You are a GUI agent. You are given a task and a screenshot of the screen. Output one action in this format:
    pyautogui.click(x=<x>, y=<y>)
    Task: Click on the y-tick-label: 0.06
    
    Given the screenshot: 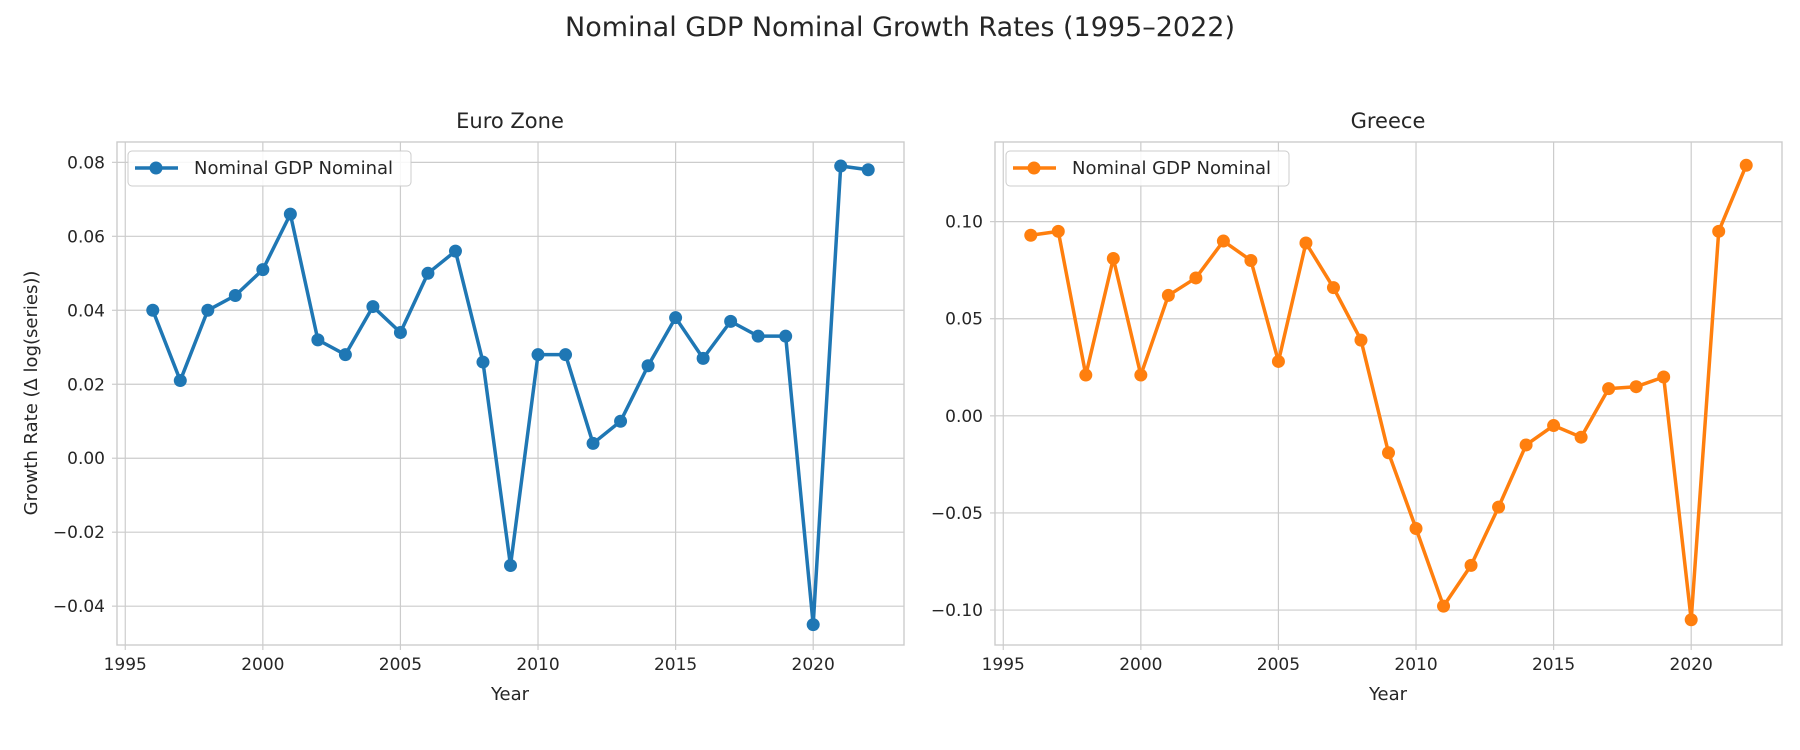 What is the action you would take?
    pyautogui.click(x=86, y=237)
    